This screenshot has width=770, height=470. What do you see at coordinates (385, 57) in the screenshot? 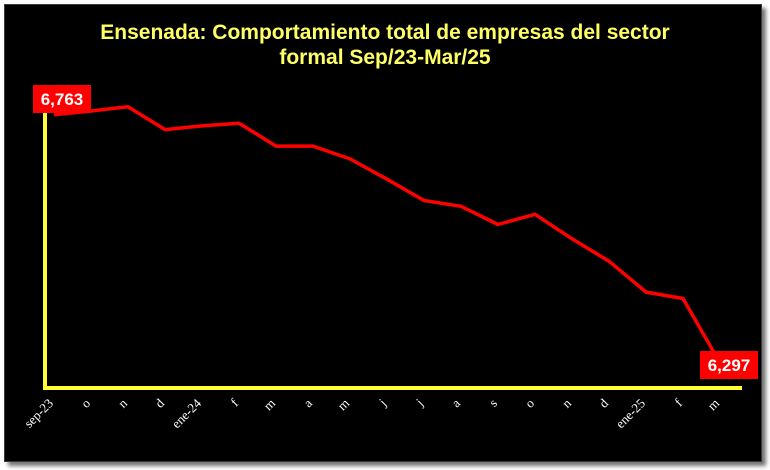
I see `chart-title-line2: formal Sep/23-Mar/25` at bounding box center [385, 57].